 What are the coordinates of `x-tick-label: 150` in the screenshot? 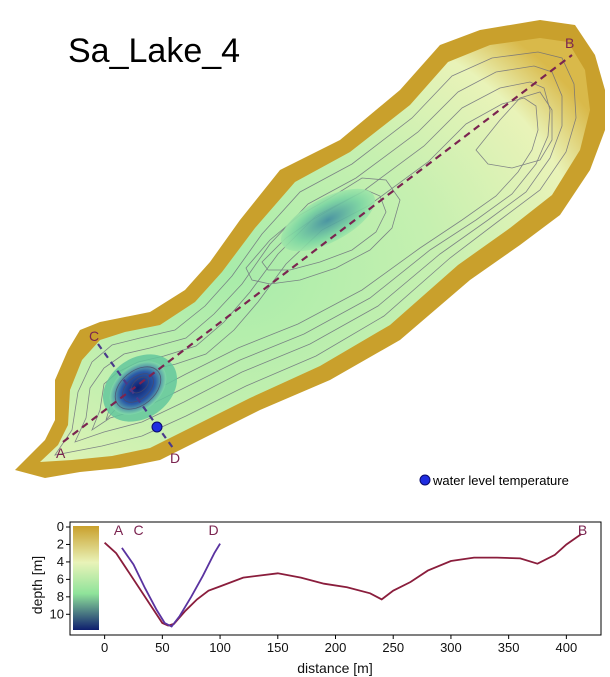 It's located at (278, 647).